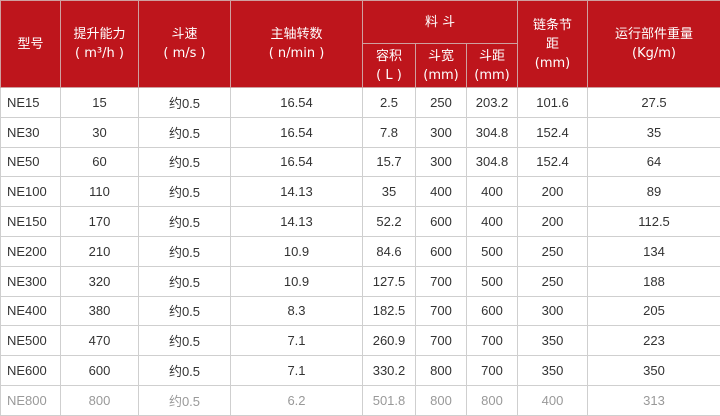 Image resolution: width=720 pixels, height=416 pixels. What do you see at coordinates (654, 251) in the screenshot?
I see `table-cell: 134` at bounding box center [654, 251].